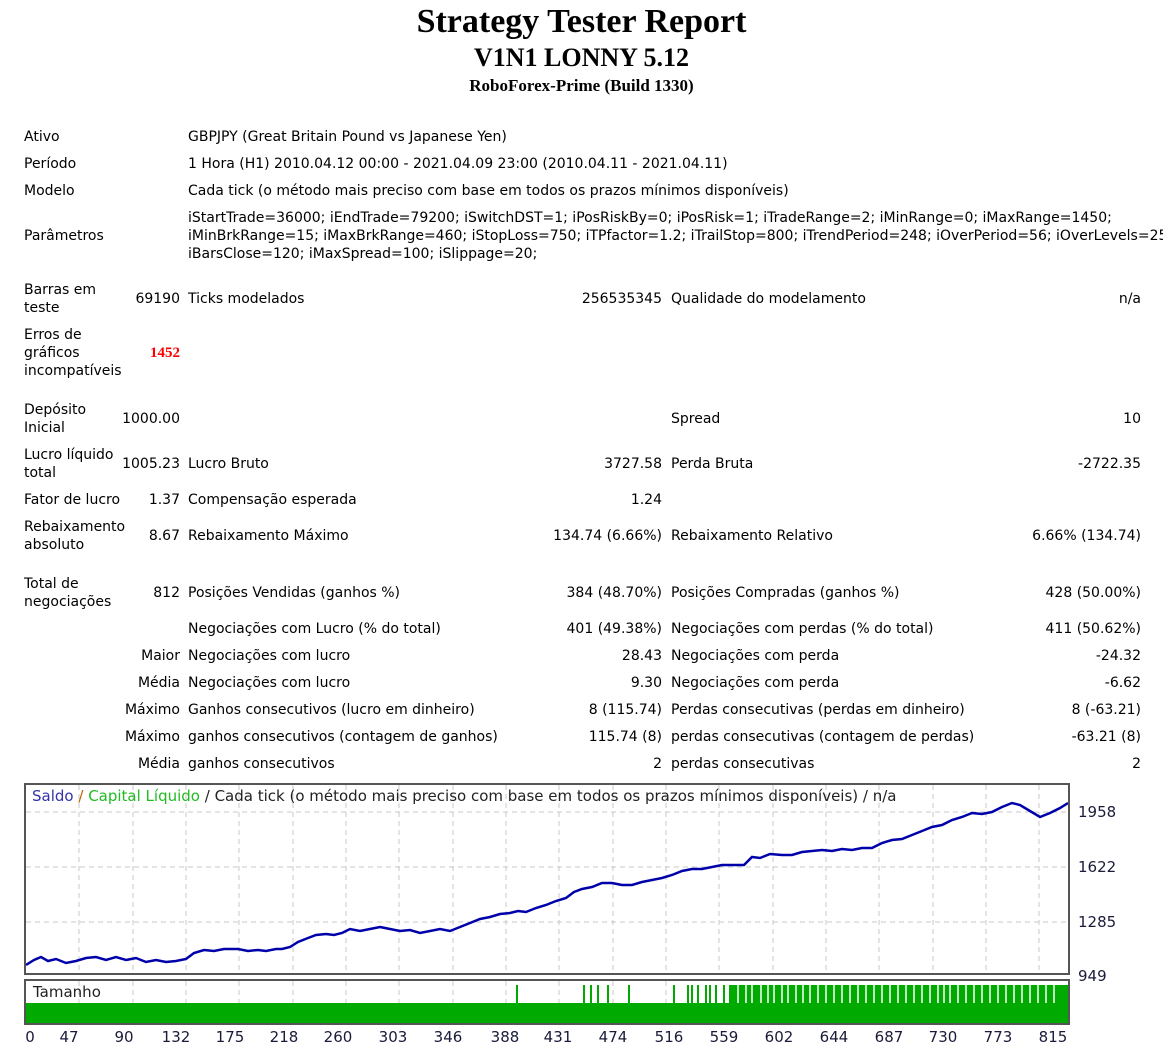 The image size is (1163, 1058). What do you see at coordinates (646, 683) in the screenshot?
I see `avg-profit-value: 9.30` at bounding box center [646, 683].